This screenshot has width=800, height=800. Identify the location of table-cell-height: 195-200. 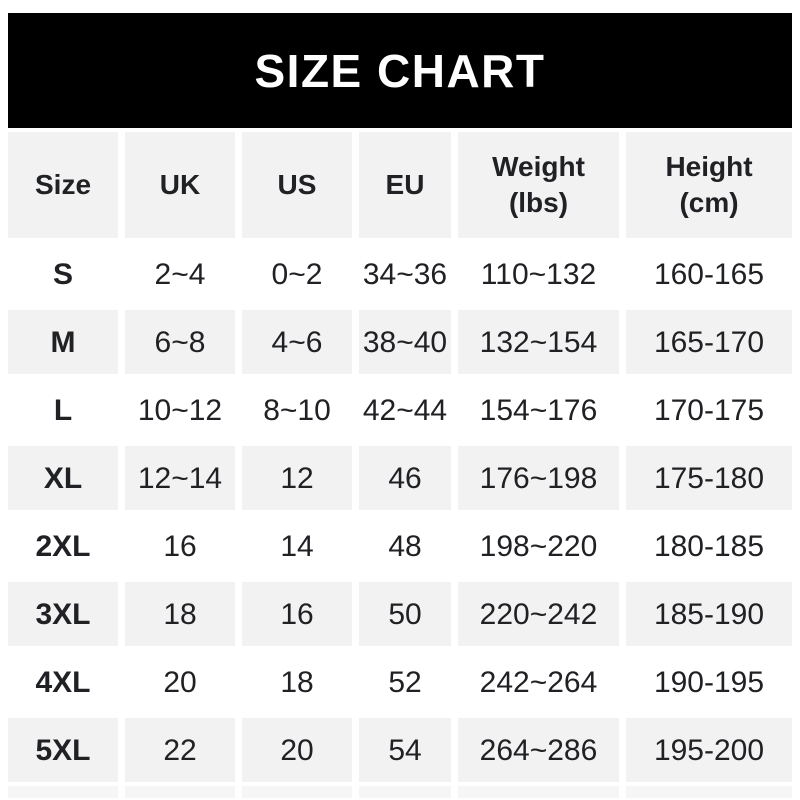
(709, 750).